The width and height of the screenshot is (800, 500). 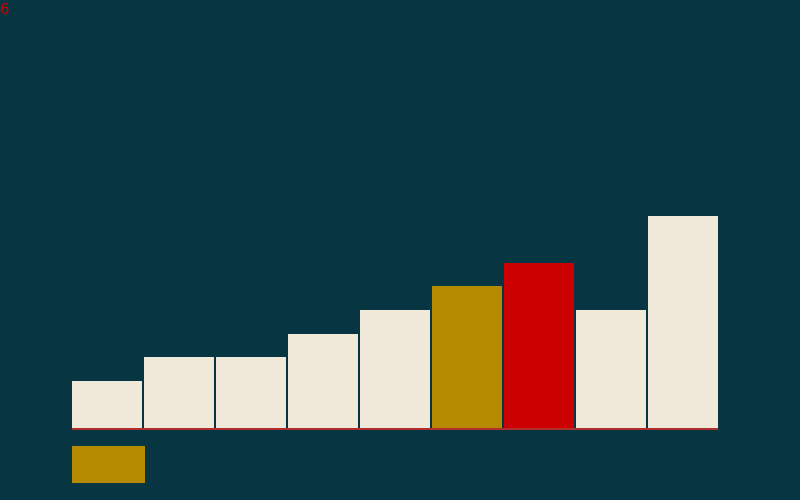 I want to click on step-counter: 6, so click(x=5, y=9).